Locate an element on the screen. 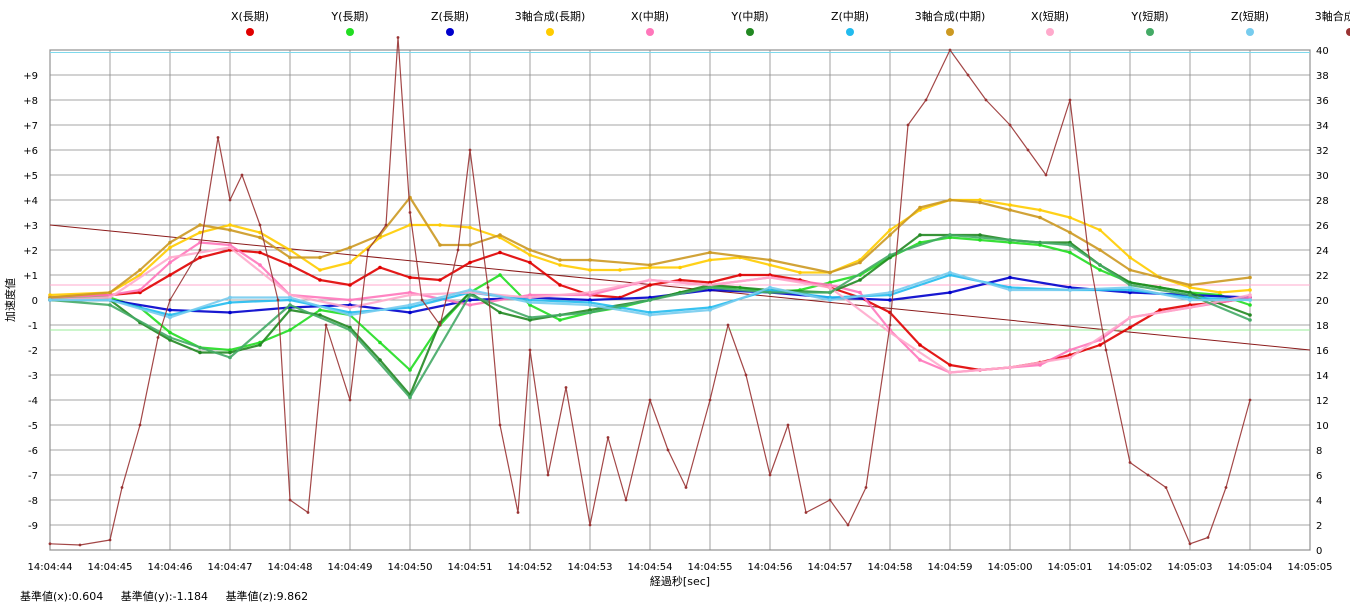 This screenshot has width=1350, height=614. x-tick-label: 14:04:44 is located at coordinates (50, 567).